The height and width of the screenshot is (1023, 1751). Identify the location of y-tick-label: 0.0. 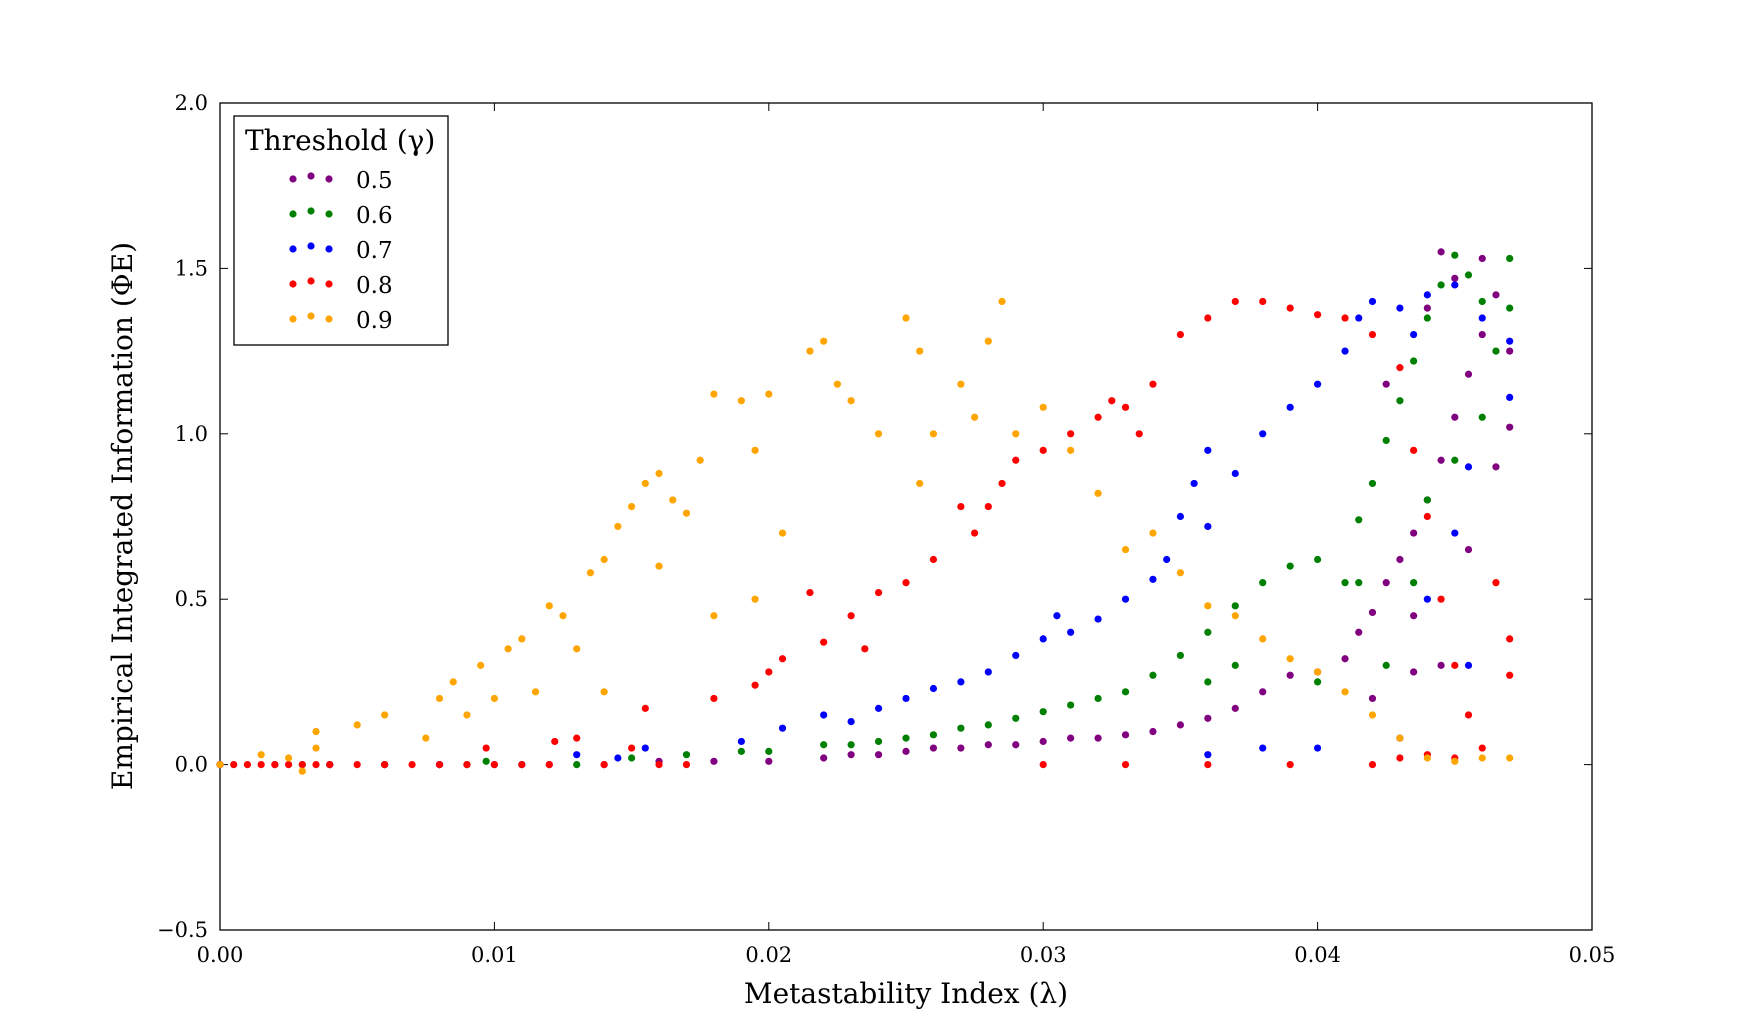
(191, 765).